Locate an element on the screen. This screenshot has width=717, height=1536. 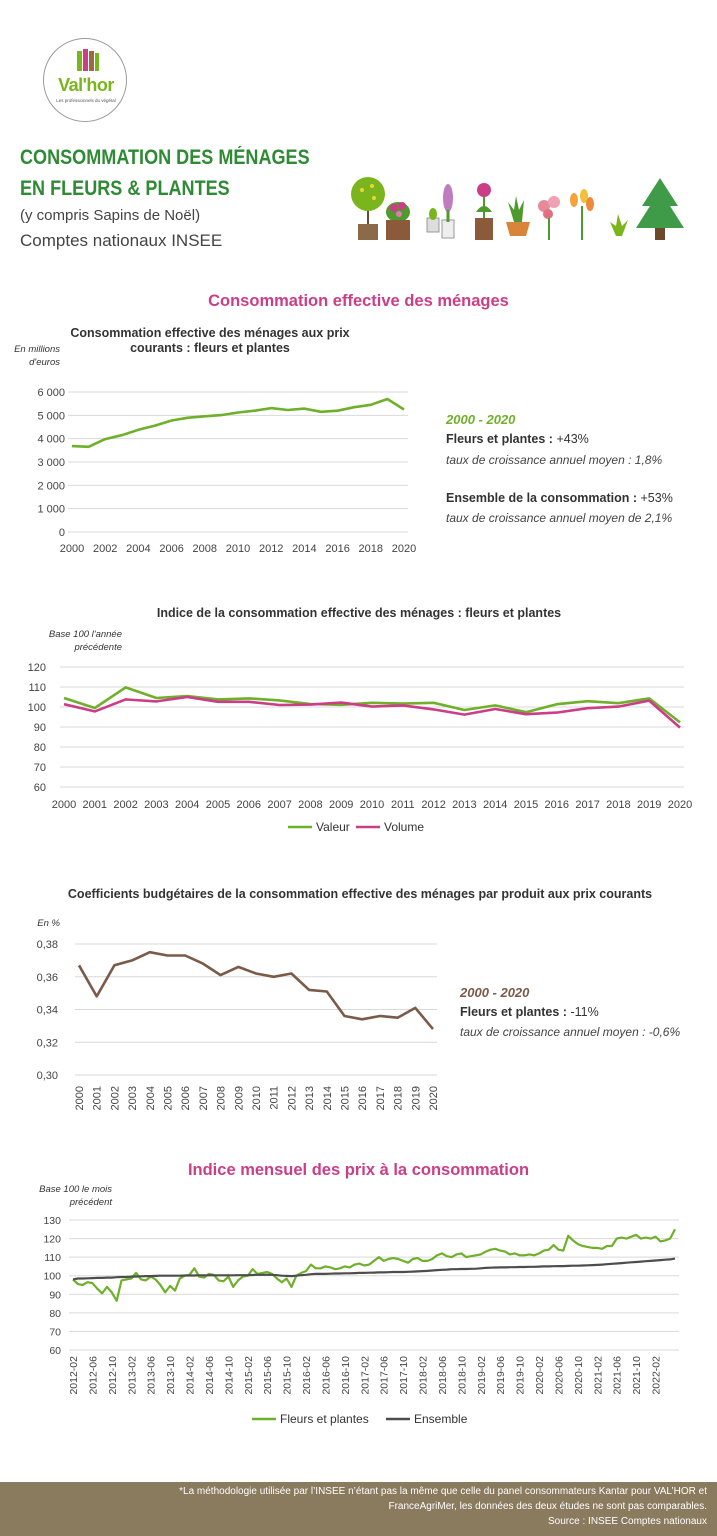
chart1-annotation-label2: Ensemble de la consommation : is located at coordinates (542, 498).